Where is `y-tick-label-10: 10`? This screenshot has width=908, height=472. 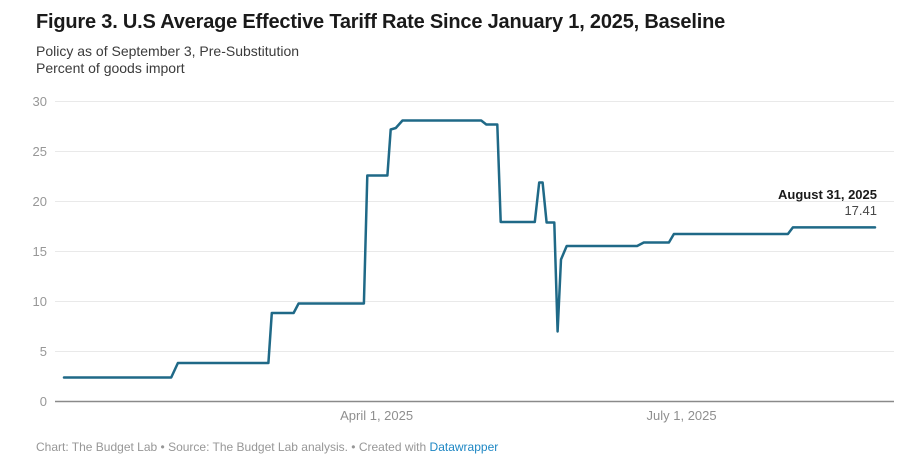
y-tick-label-10: 10 is located at coordinates (40, 301).